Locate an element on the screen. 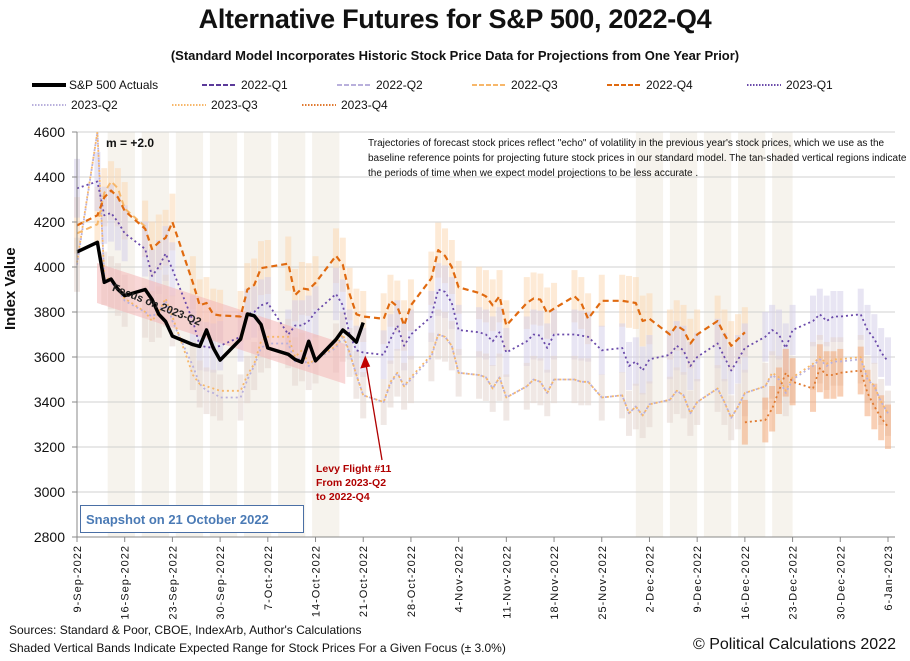 Image resolution: width=910 pixels, height=661 pixels. levy-flight-label: Levy Flight #11 From 2023-Q2 to 2022-Q4 is located at coordinates (353, 483).